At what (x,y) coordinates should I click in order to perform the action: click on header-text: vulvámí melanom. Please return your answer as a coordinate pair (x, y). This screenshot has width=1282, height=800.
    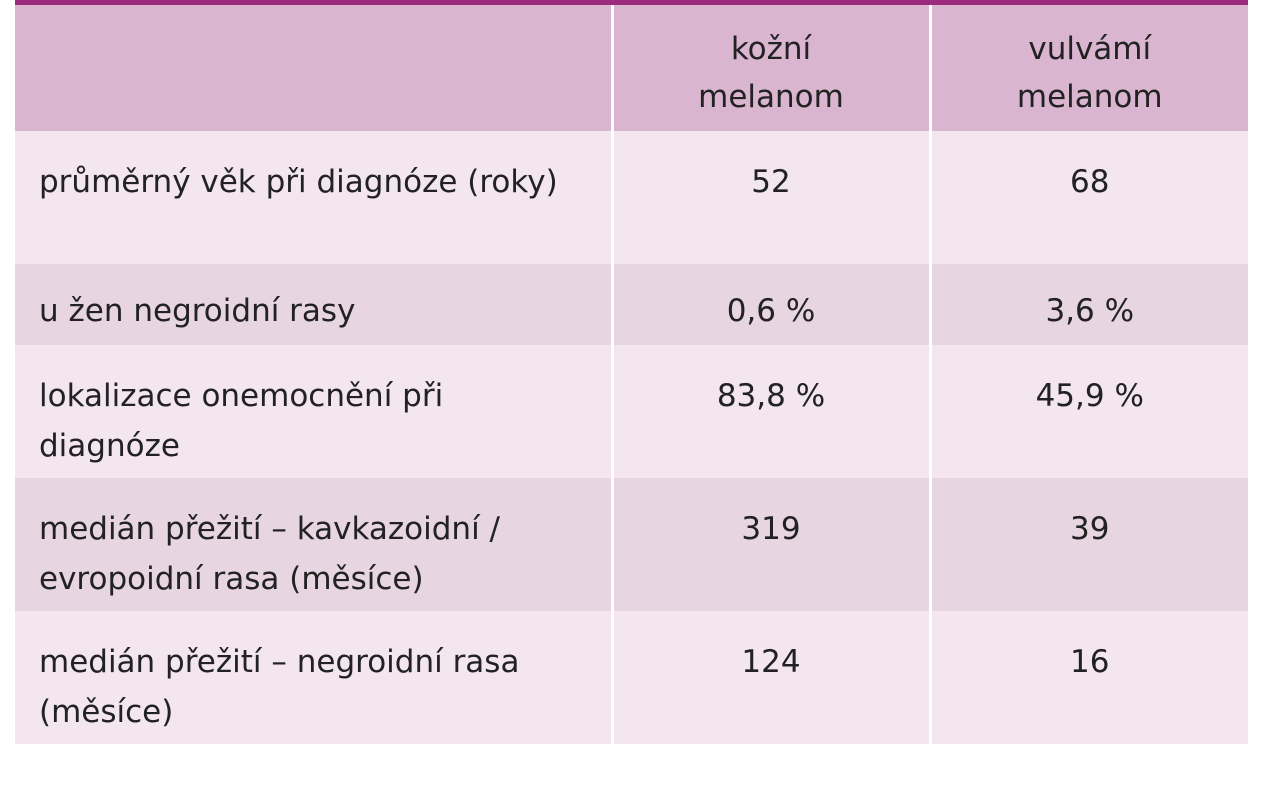
    Looking at the image, I should click on (1089, 73).